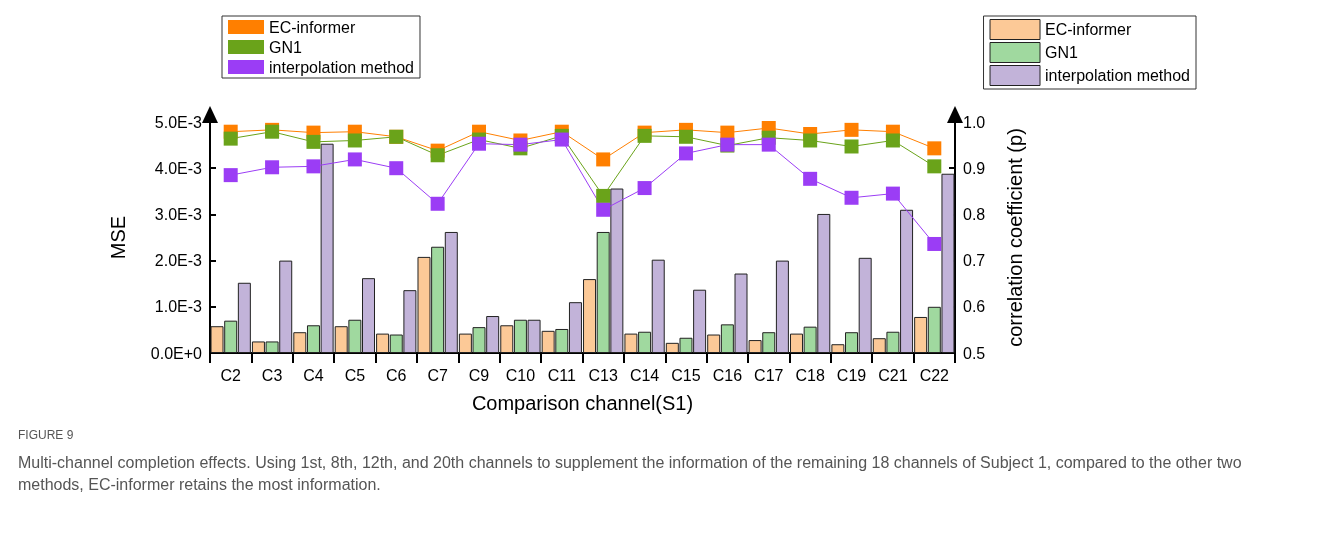 Image resolution: width=1328 pixels, height=535 pixels. What do you see at coordinates (1015, 237) in the screenshot?
I see `y2-axis-title: correlation coefficient (p)` at bounding box center [1015, 237].